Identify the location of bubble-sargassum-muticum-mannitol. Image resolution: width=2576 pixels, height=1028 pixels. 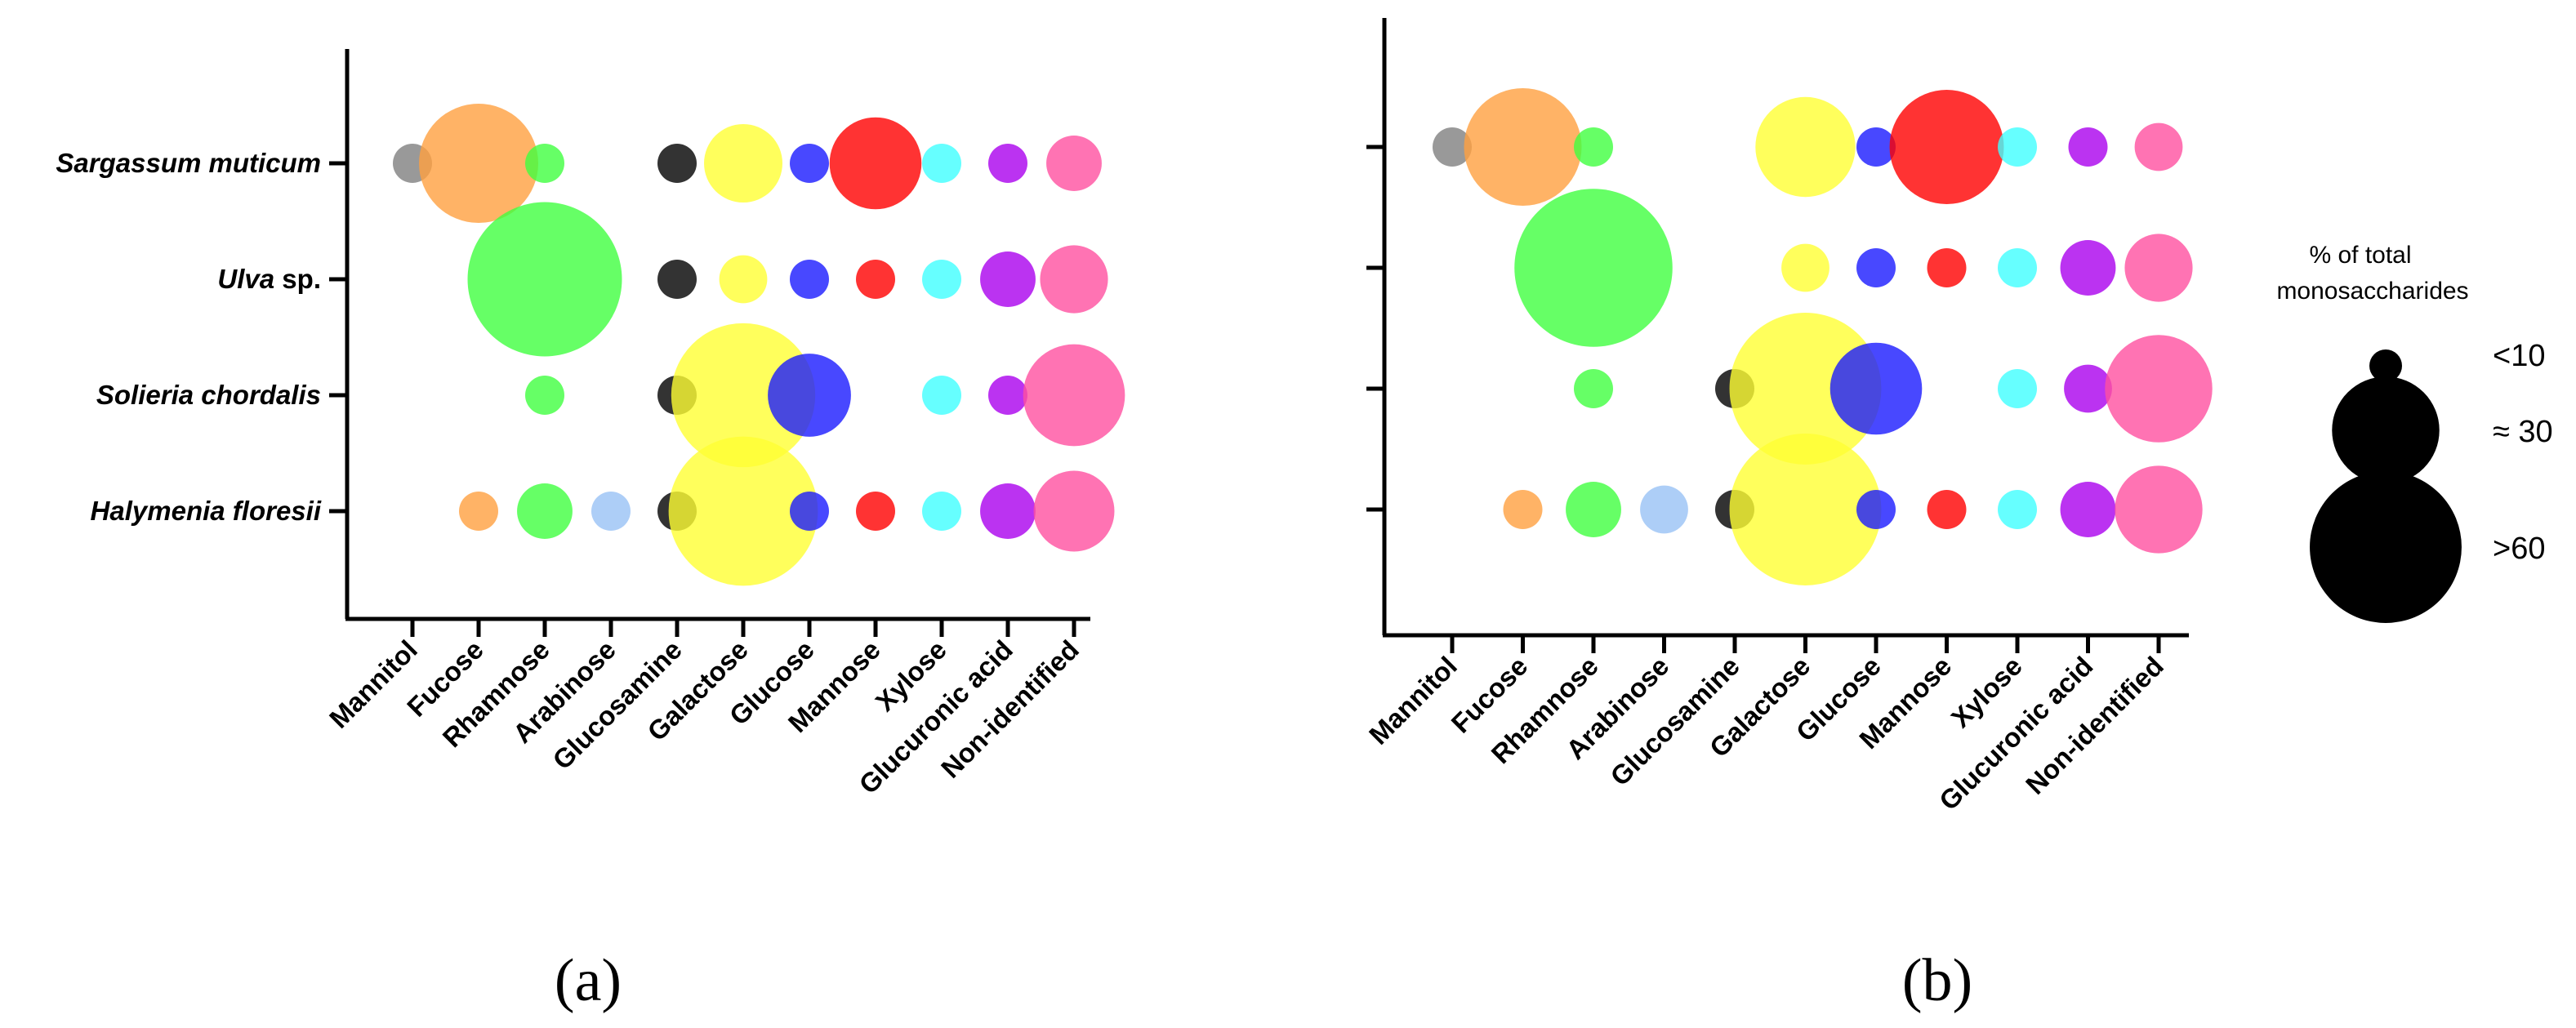
(1452, 147).